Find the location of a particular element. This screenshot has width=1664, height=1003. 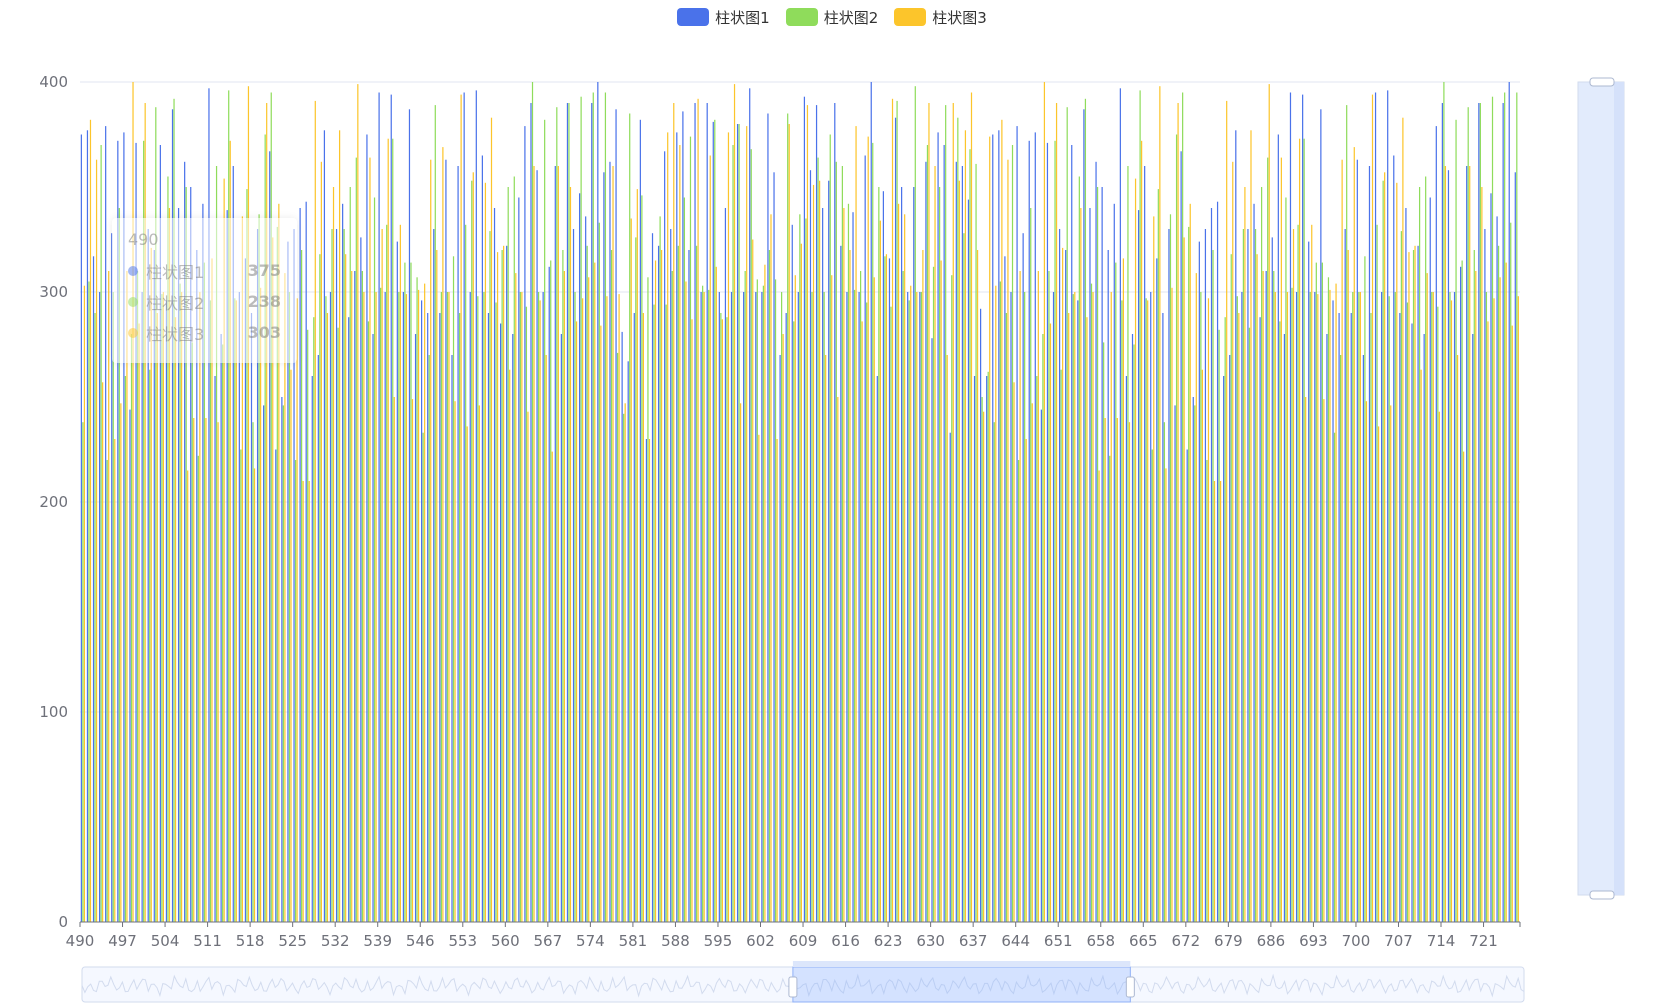

bar-s1-x492 is located at coordinates (93, 589).